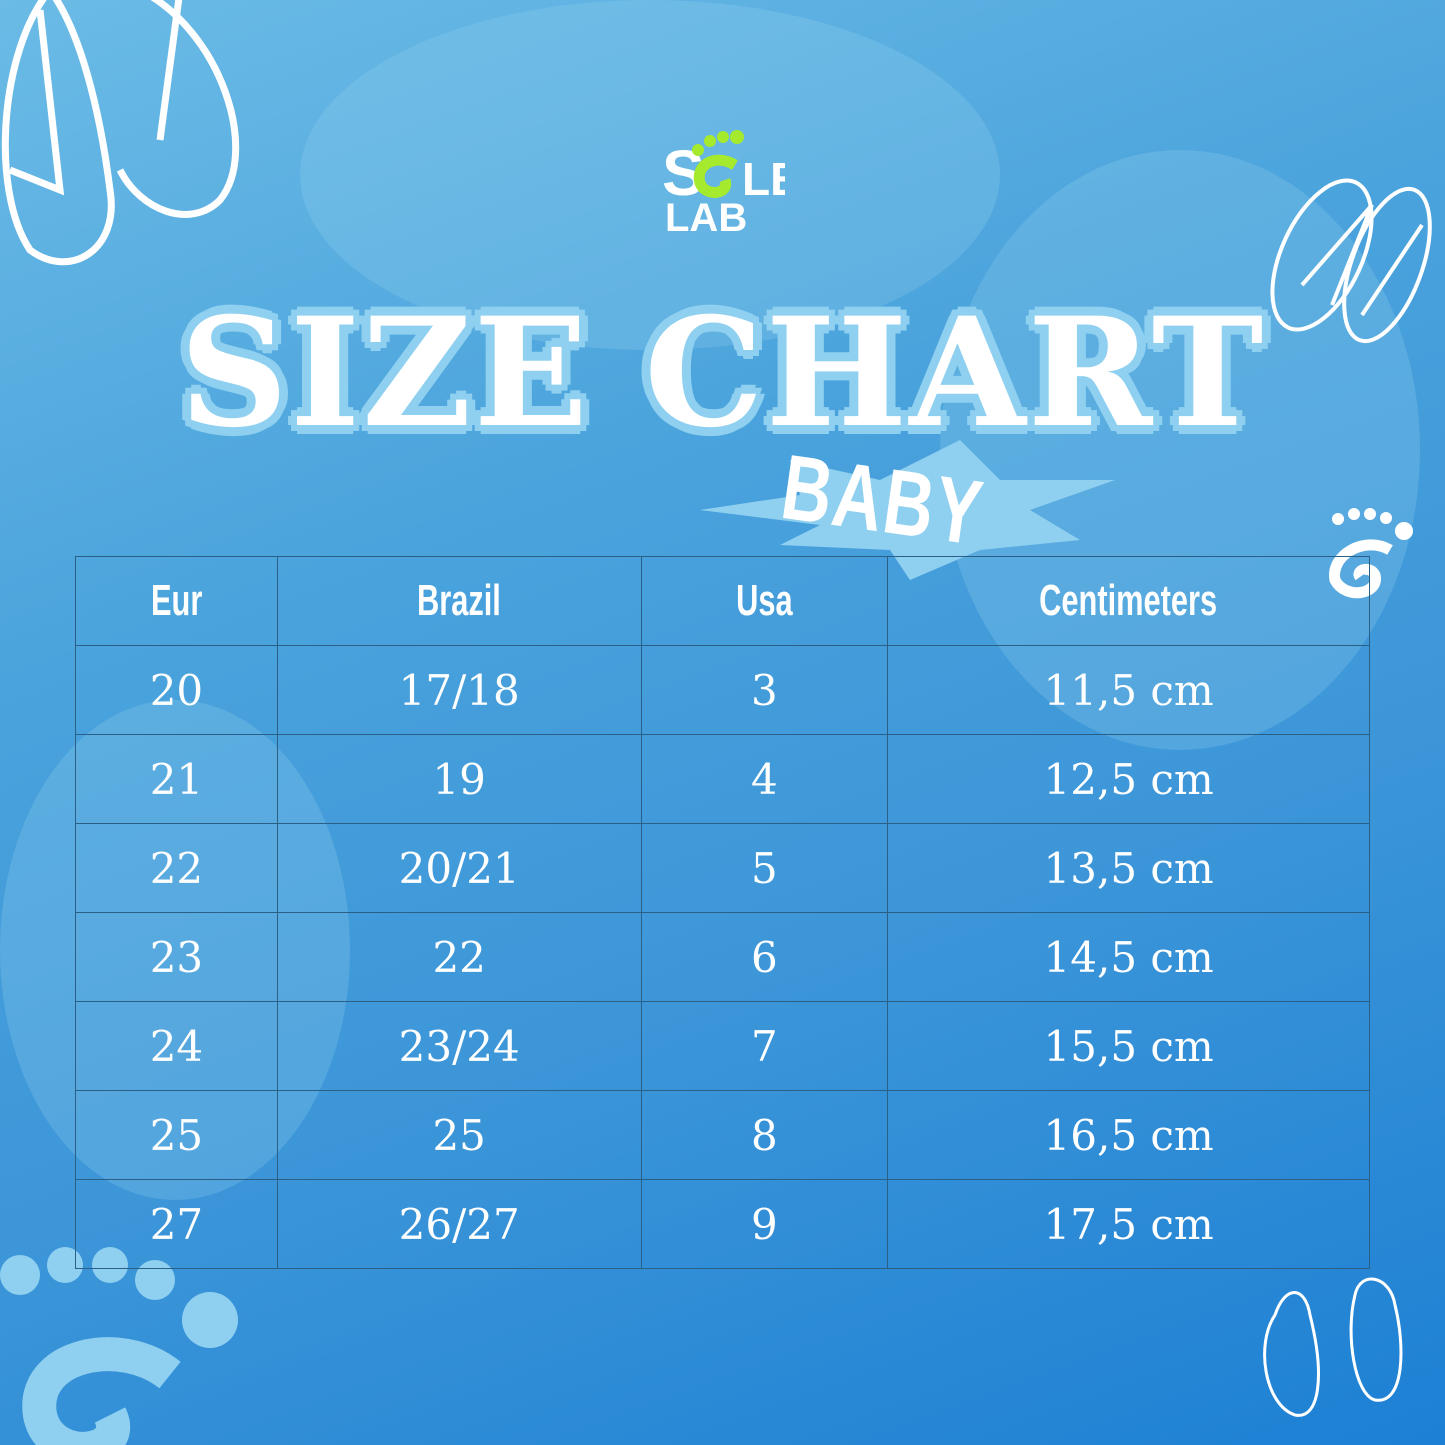 Image resolution: width=1445 pixels, height=1445 pixels. I want to click on cell-brazil: 25, so click(459, 1135).